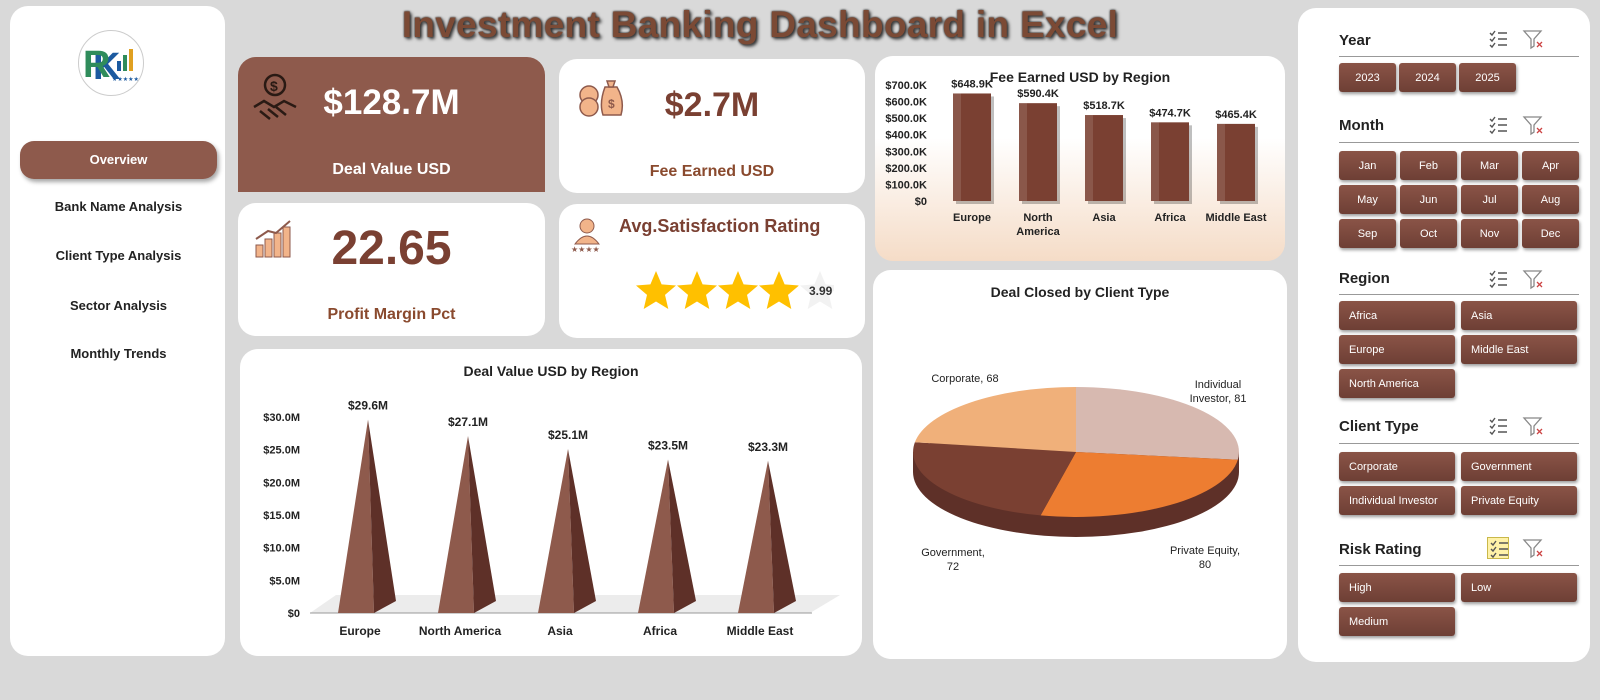 The width and height of the screenshot is (1600, 700). I want to click on slicer-region-multiselect-icon, so click(1498, 279).